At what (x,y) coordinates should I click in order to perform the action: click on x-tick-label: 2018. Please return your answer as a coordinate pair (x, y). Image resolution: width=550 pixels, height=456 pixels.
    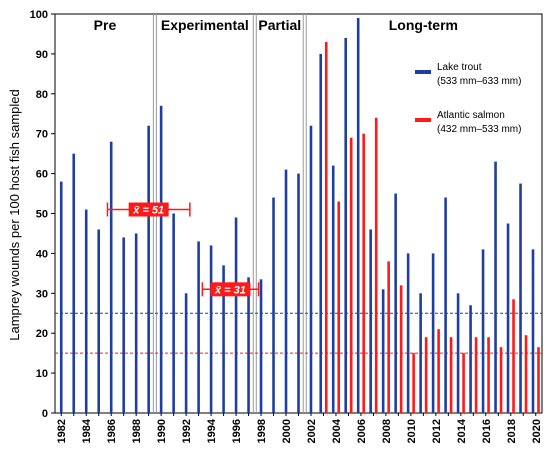
    Looking at the image, I should click on (512, 431).